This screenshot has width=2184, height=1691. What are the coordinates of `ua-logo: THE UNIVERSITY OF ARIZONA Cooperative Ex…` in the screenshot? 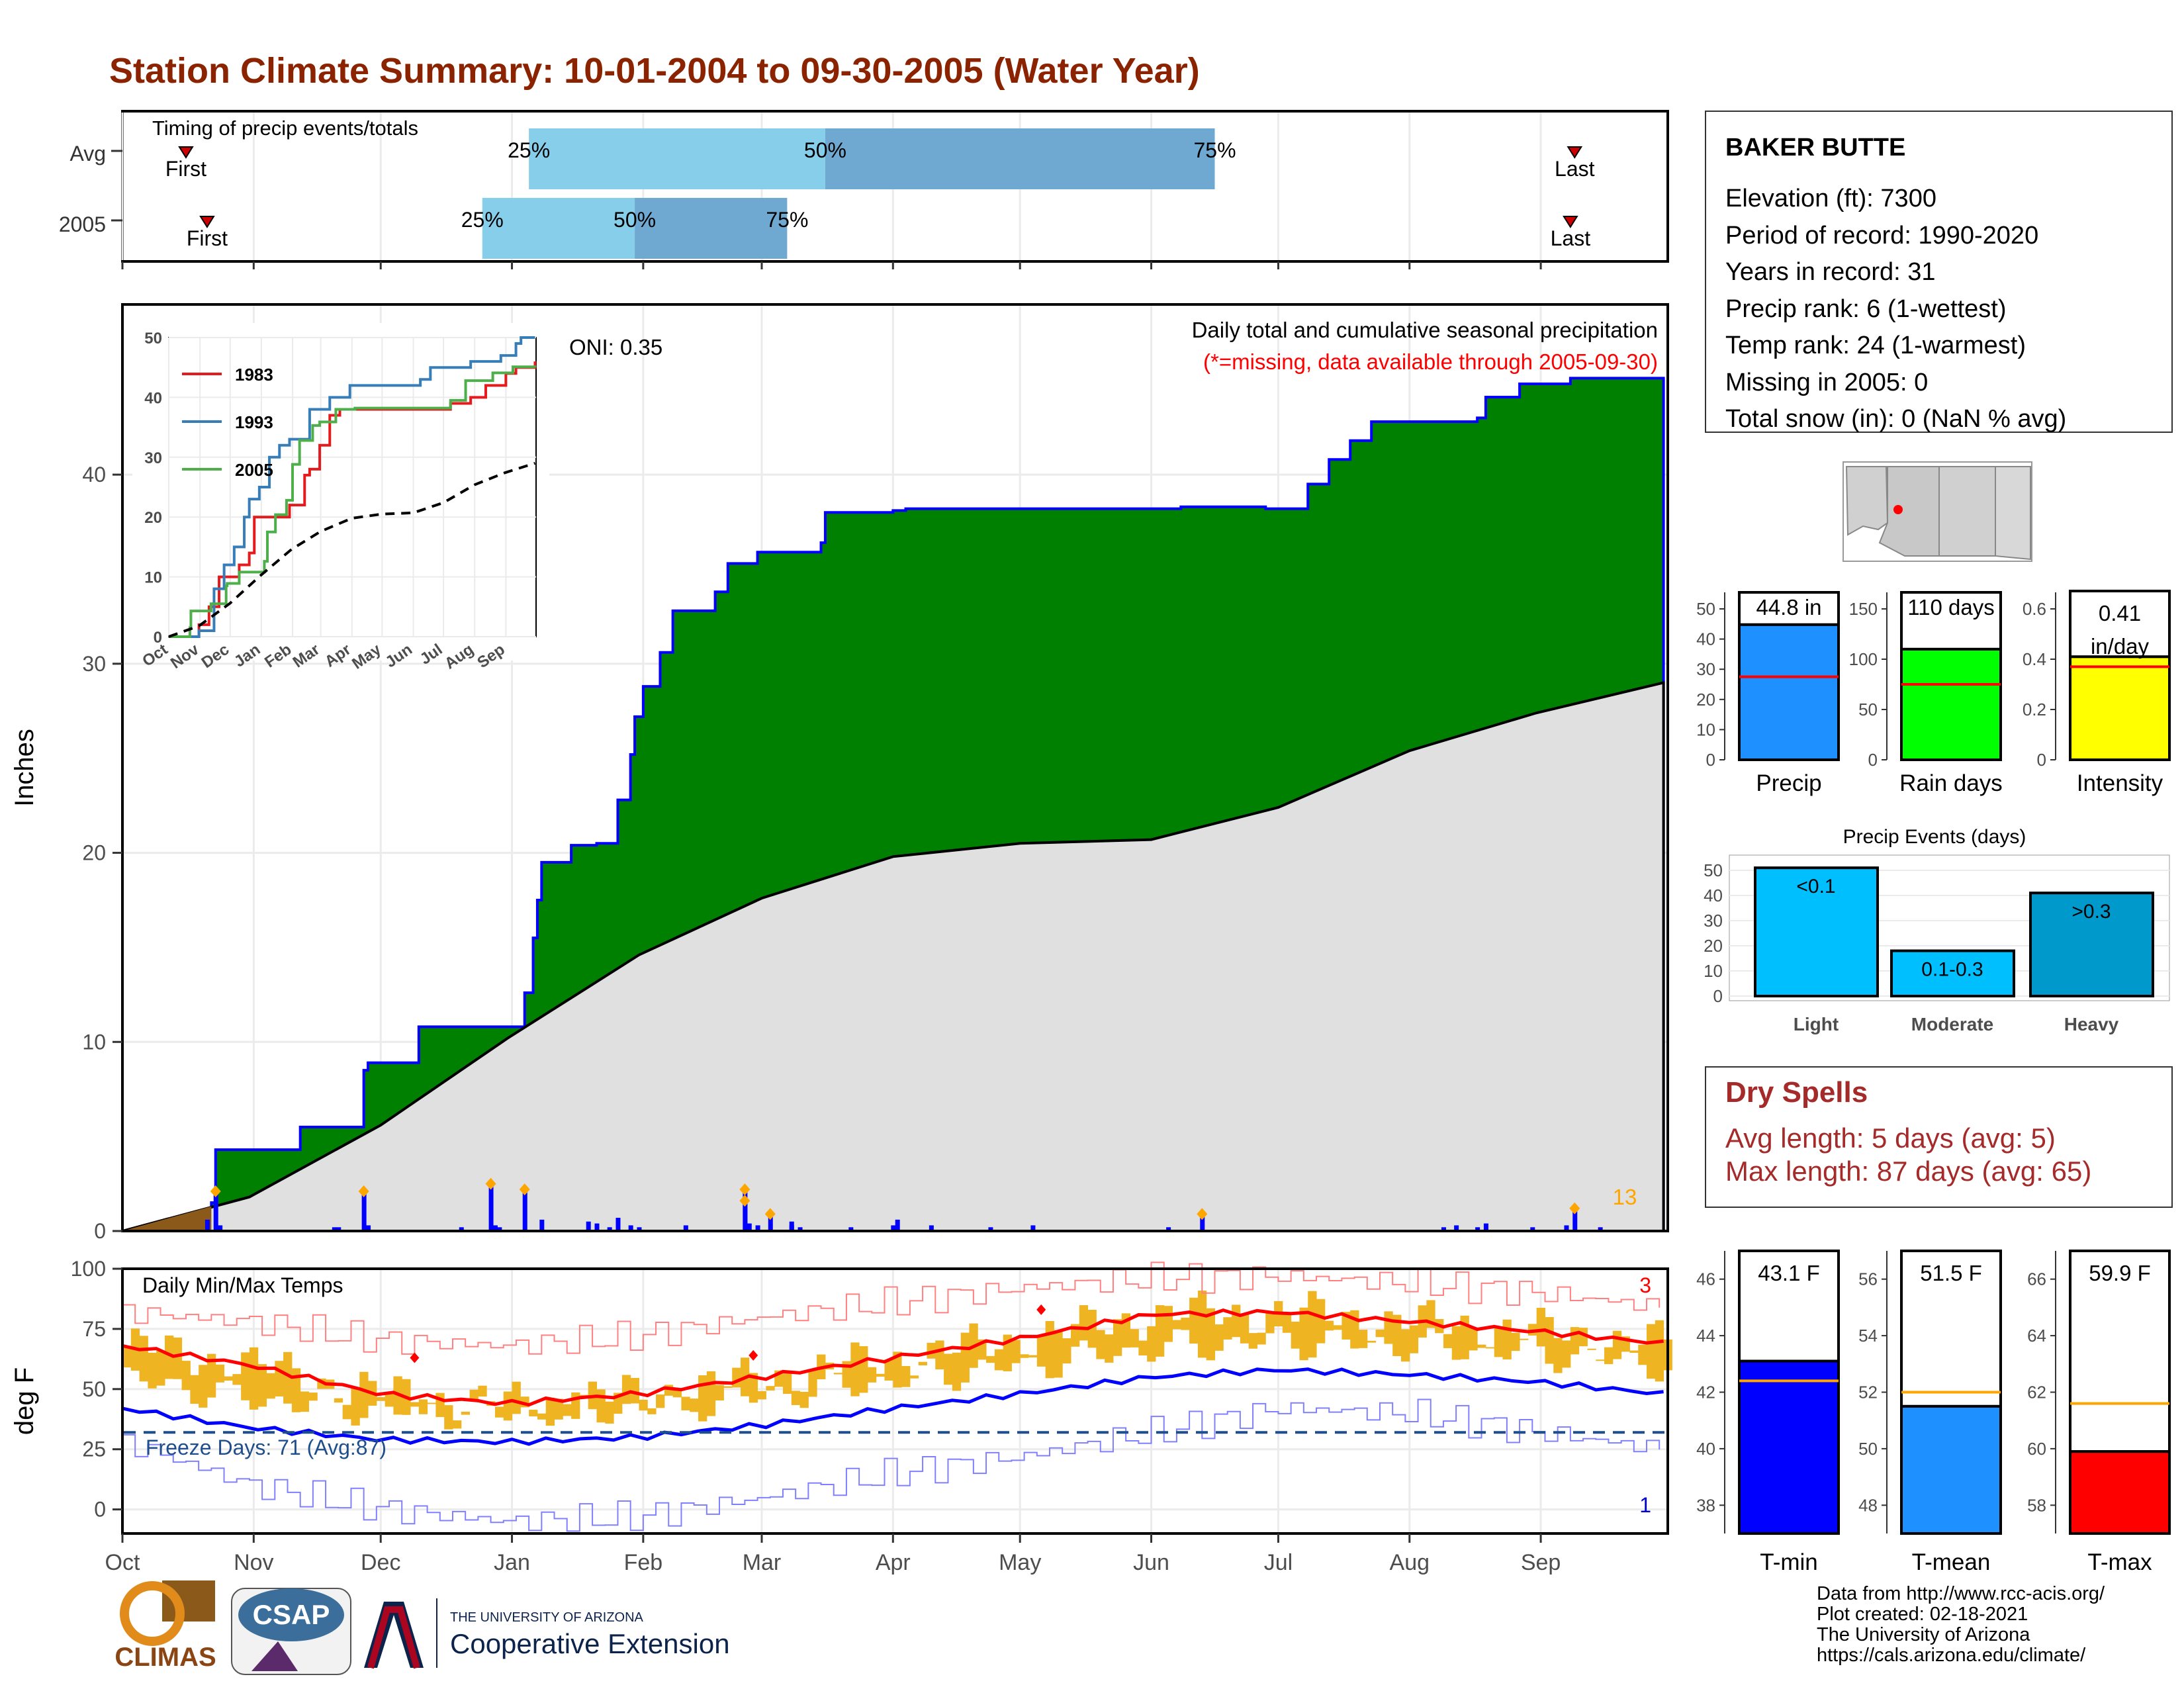 It's located at (547, 1633).